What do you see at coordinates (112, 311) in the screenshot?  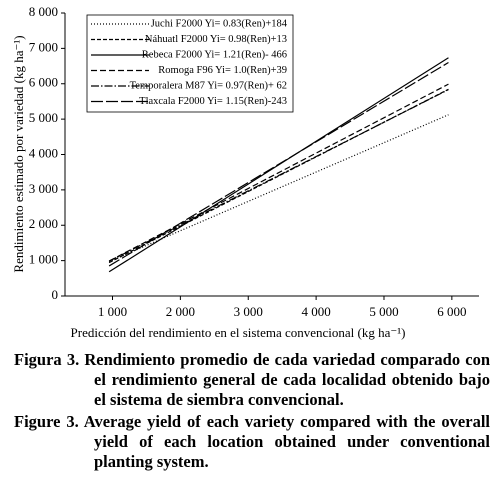 I see `x-tick-label: 1 000` at bounding box center [112, 311].